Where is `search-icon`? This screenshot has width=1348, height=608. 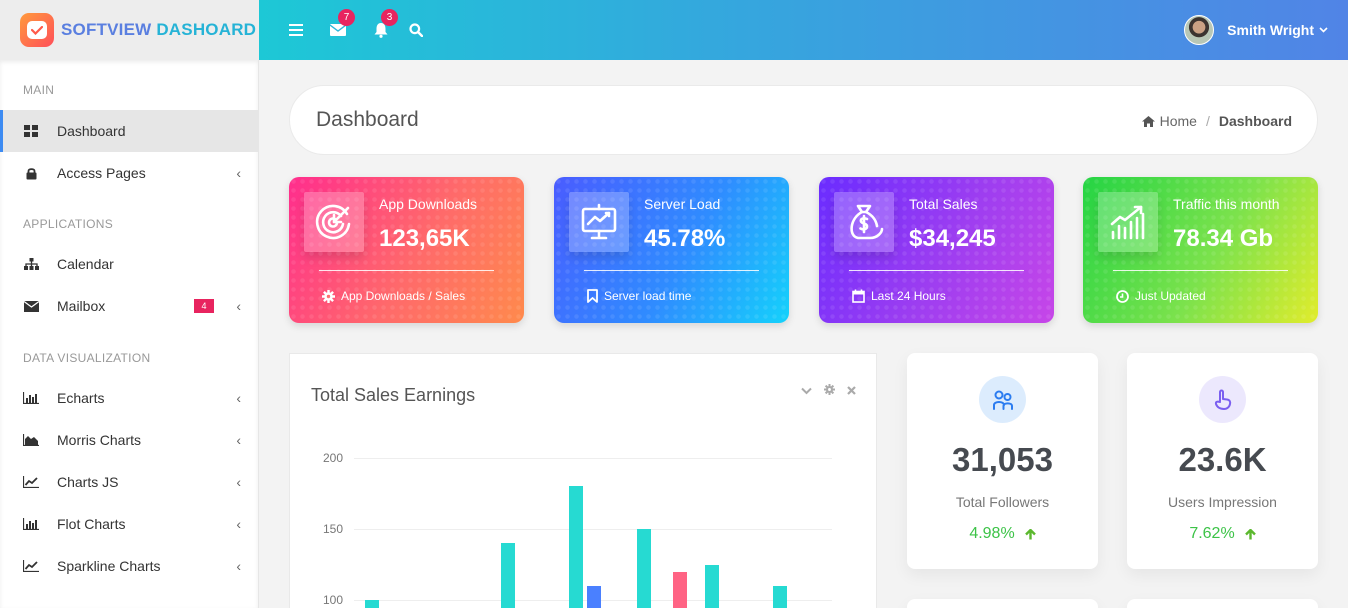 search-icon is located at coordinates (416, 30).